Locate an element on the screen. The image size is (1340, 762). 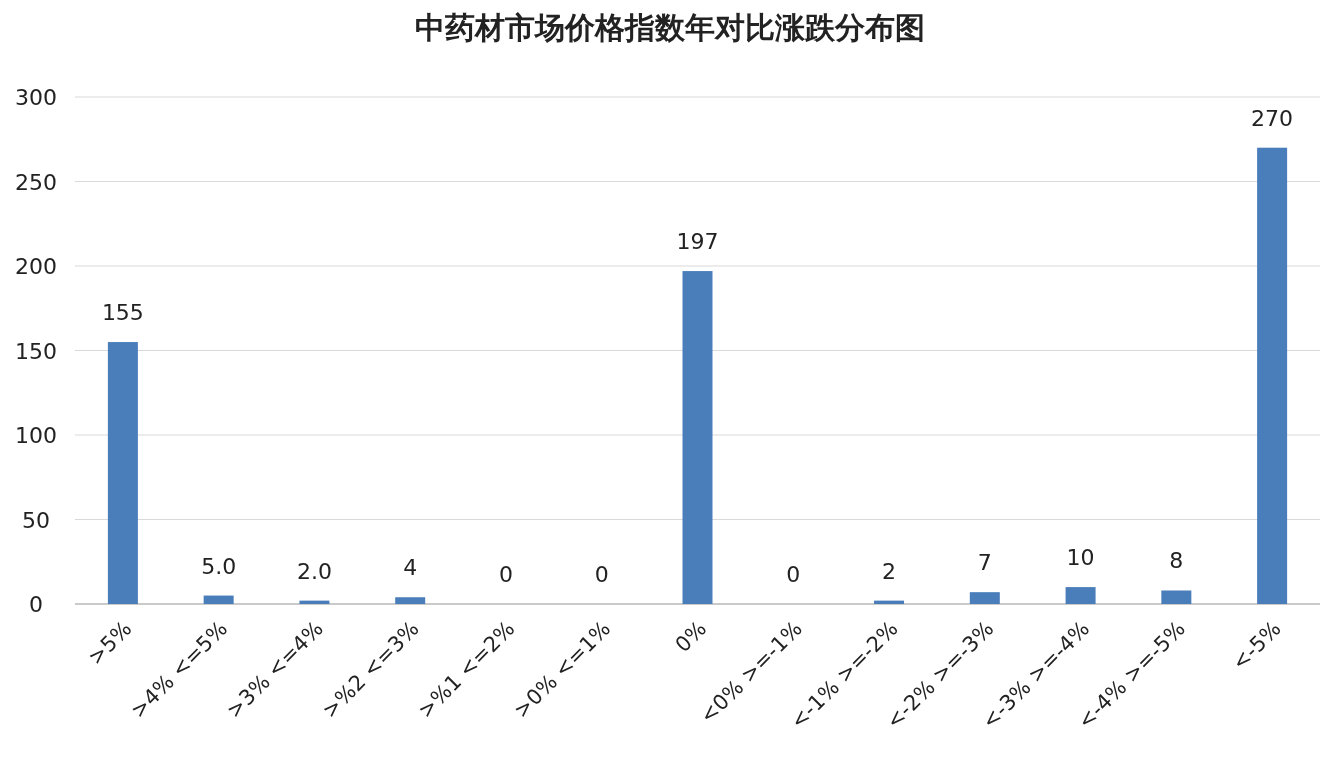
data-label: 7 is located at coordinates (984, 563).